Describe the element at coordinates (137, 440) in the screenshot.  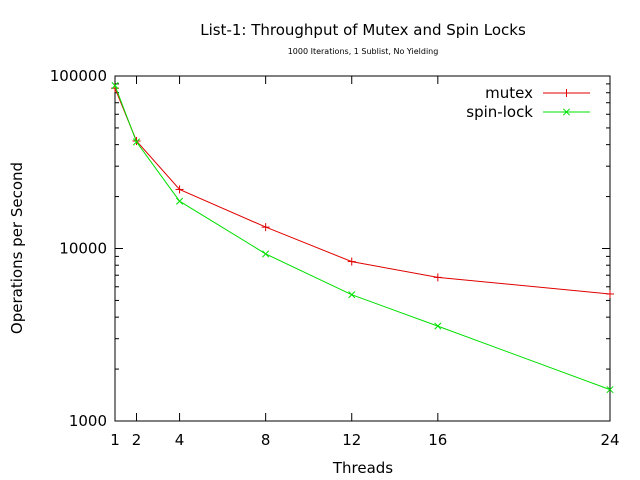
I see `x-tick-label: 2` at that location.